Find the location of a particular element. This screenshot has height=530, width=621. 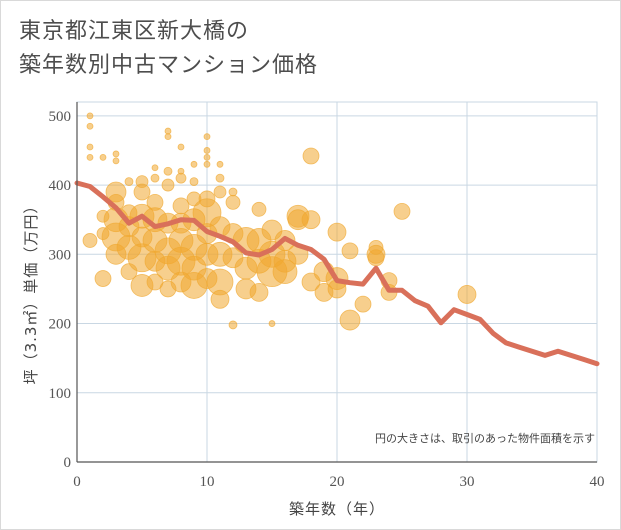

y-axis-title: 坪（3.3㎡）単価（万円） is located at coordinates (31, 291).